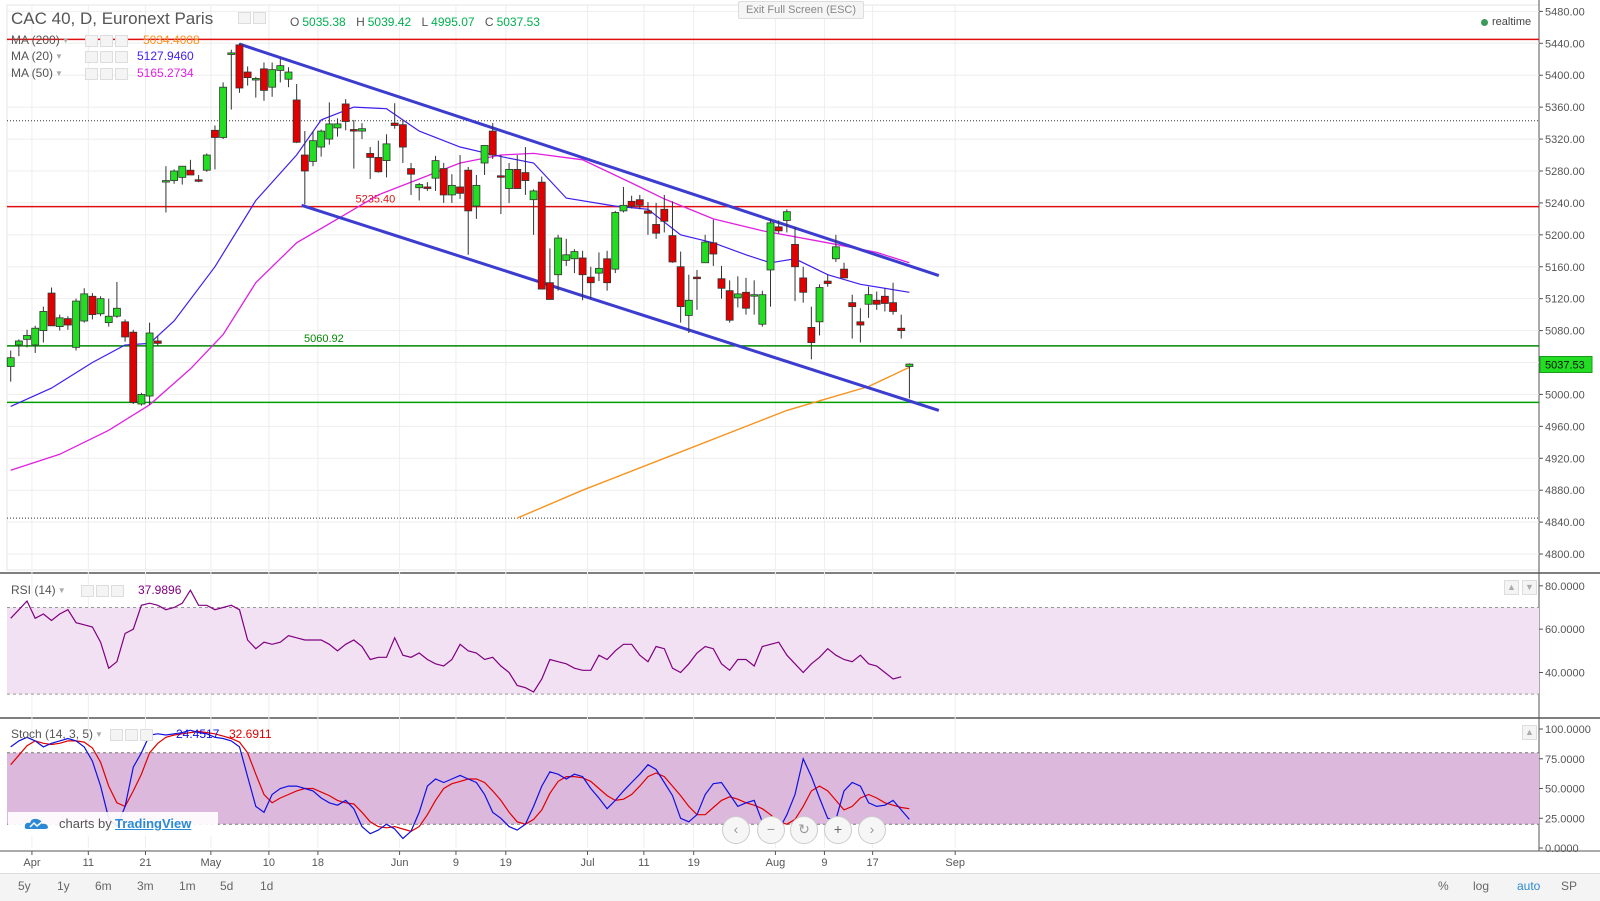 This screenshot has width=1600, height=901. What do you see at coordinates (1568, 730) in the screenshot?
I see `stoch-tick-label: 100.0000` at bounding box center [1568, 730].